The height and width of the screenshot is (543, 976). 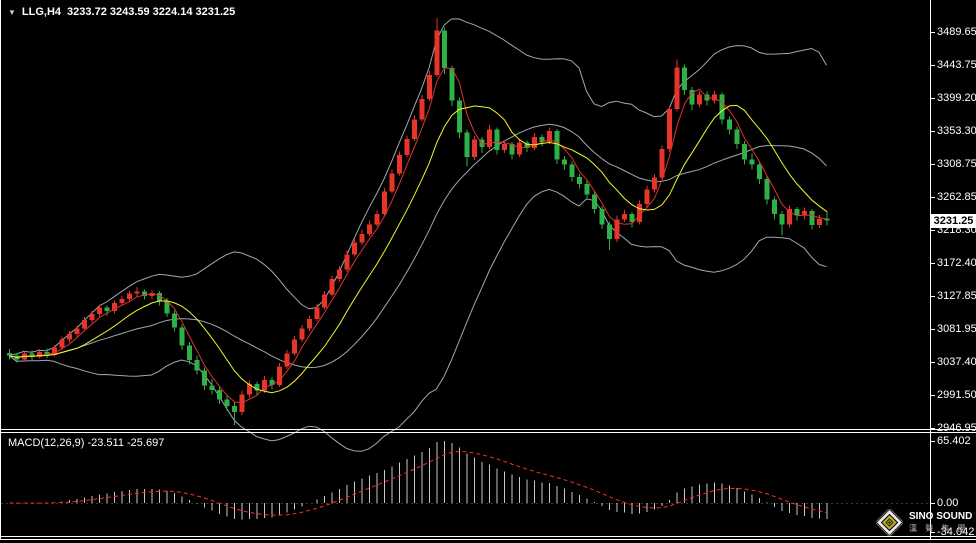 What do you see at coordinates (956, 197) in the screenshot?
I see `price-axis-label: 3262.85` at bounding box center [956, 197].